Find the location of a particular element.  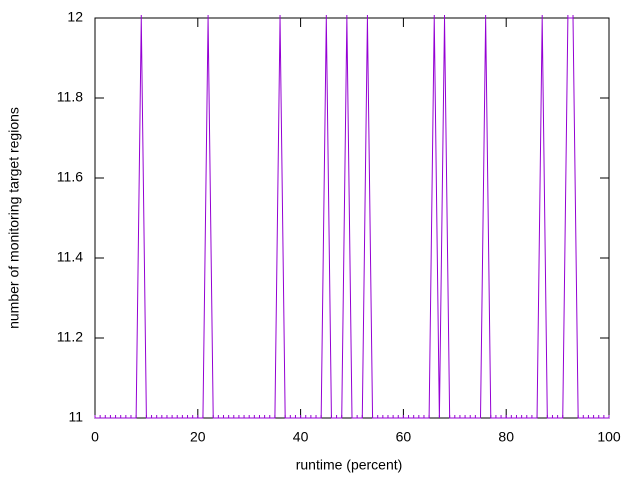

y-tick-label: 12 is located at coordinates (75, 17).